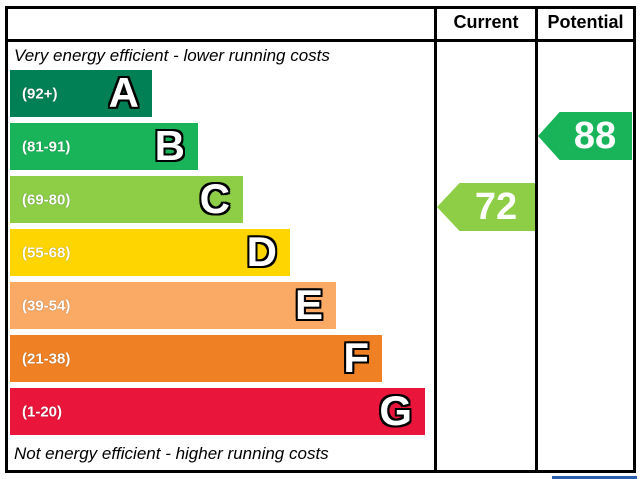  I want to click on band-range-label: (55-68), so click(46, 252).